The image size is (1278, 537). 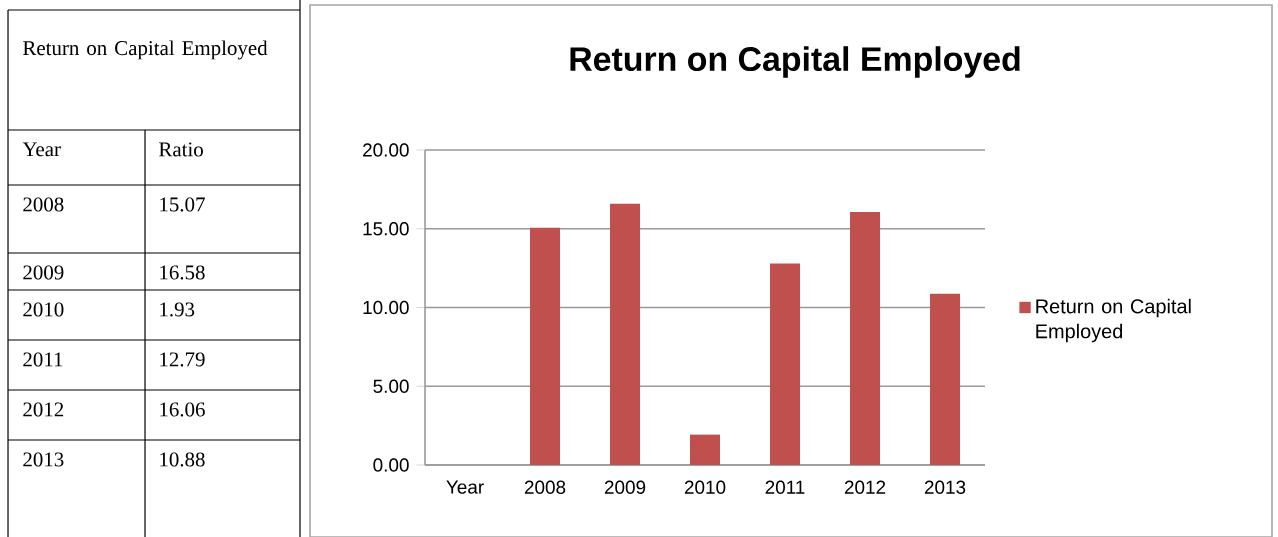 I want to click on text: 16.58, so click(x=182, y=272).